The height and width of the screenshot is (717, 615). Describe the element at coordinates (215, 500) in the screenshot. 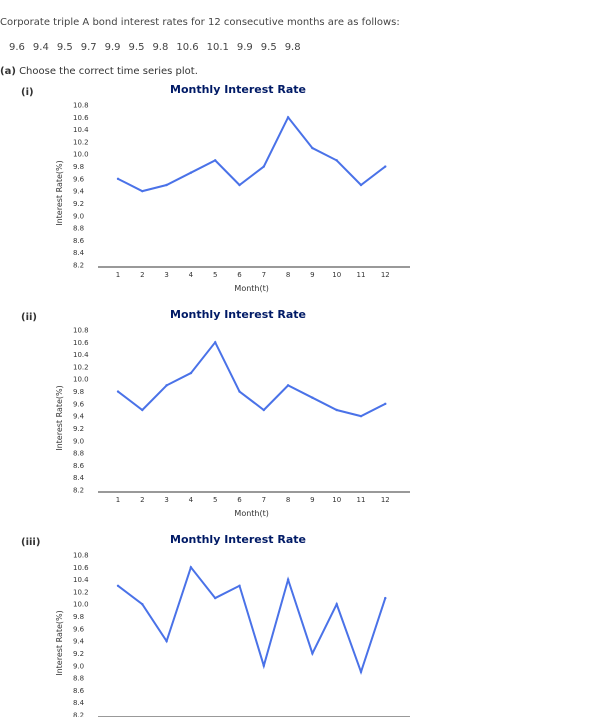

I see `x-tick-label: 5` at that location.